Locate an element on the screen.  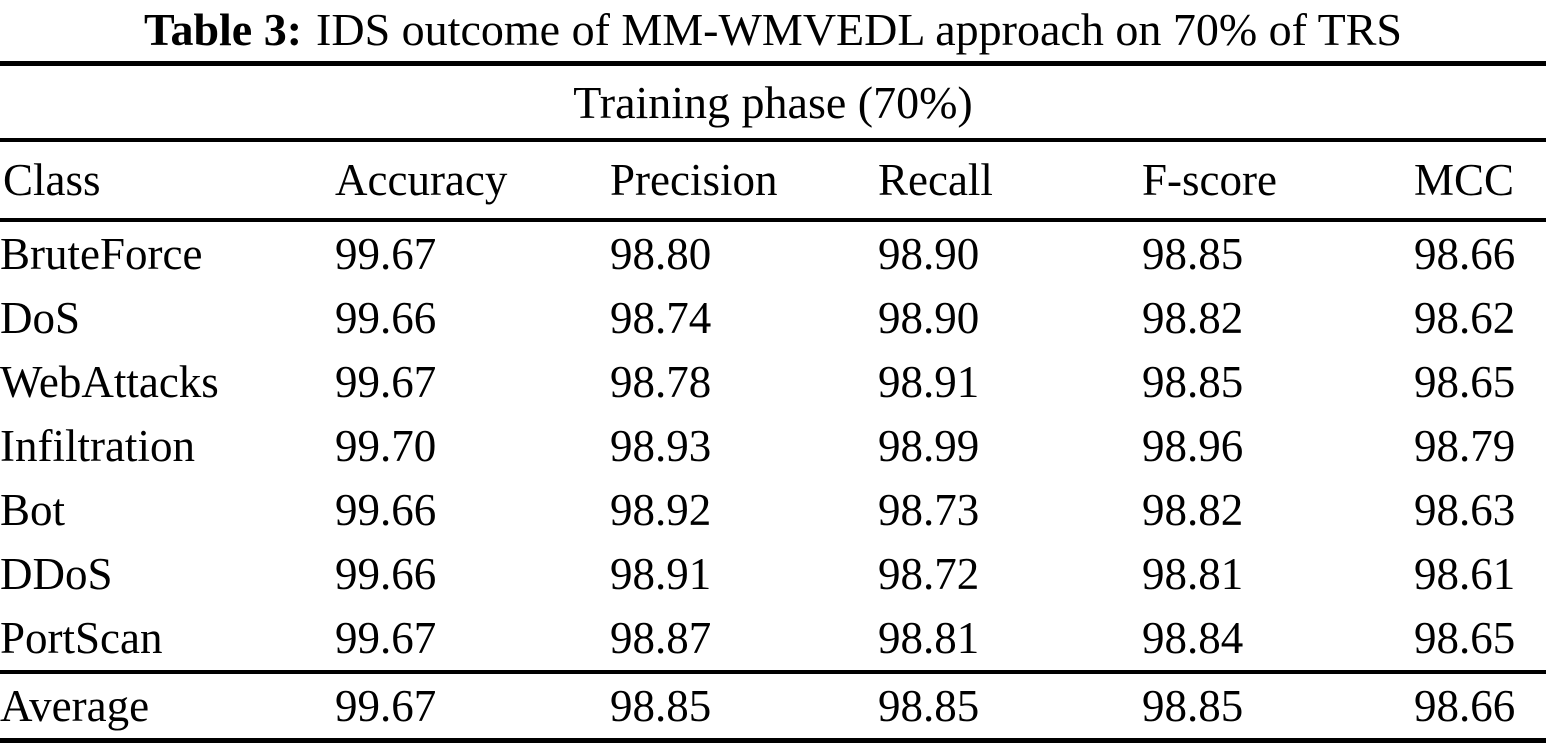
value-cell-mcc: 98.61 is located at coordinates (1465, 574).